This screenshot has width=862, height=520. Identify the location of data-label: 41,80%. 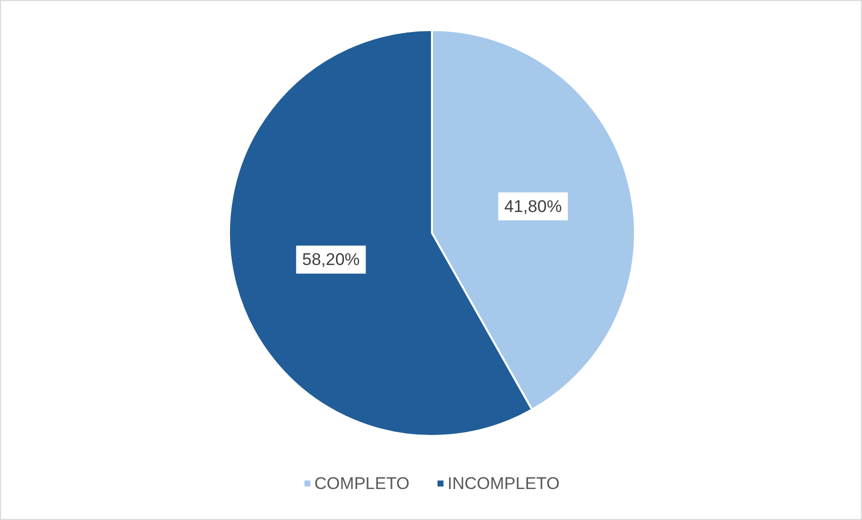
(533, 206).